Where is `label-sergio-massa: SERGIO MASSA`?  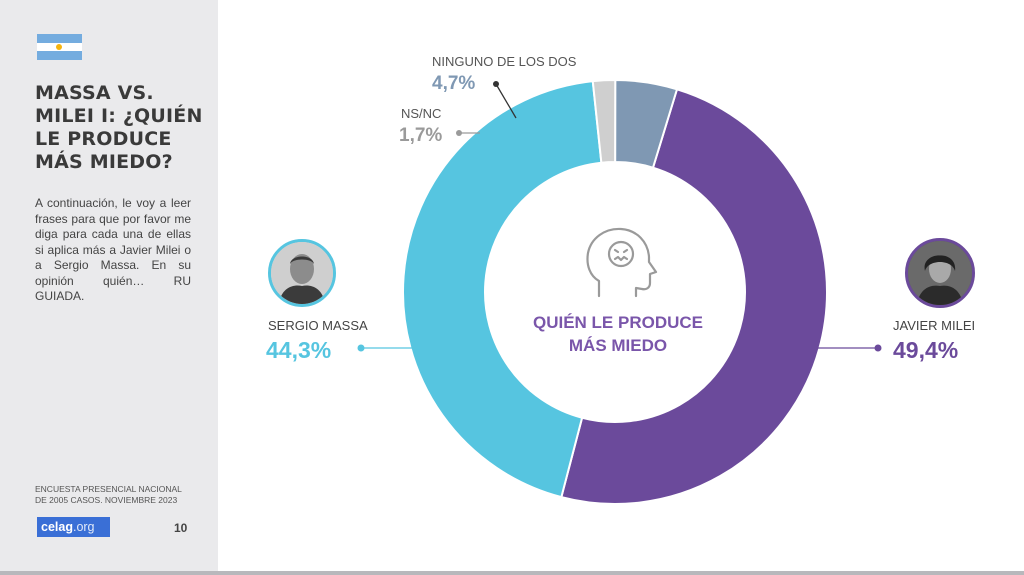 label-sergio-massa: SERGIO MASSA is located at coordinates (318, 325).